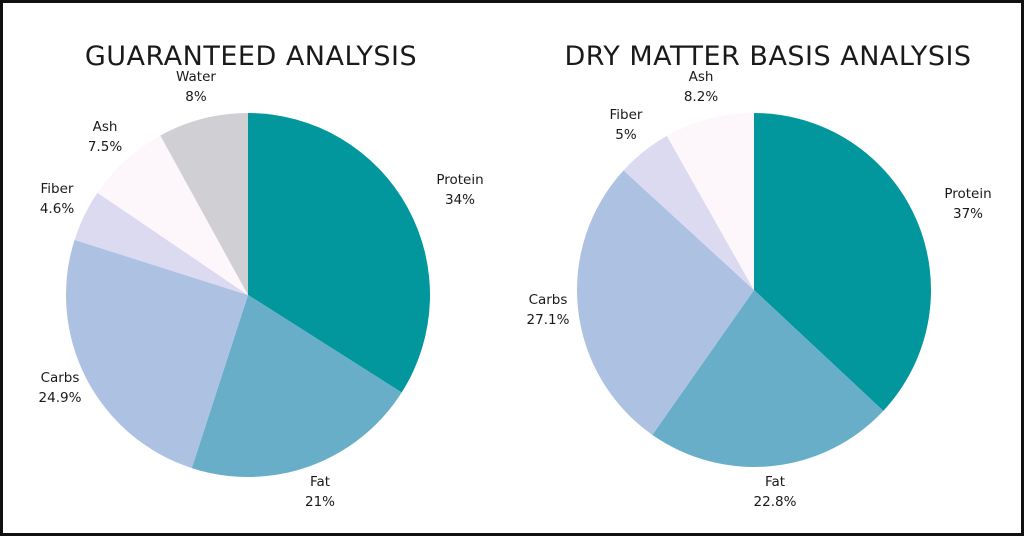 Image resolution: width=1024 pixels, height=536 pixels. What do you see at coordinates (460, 200) in the screenshot?
I see `slice-value: 34%` at bounding box center [460, 200].